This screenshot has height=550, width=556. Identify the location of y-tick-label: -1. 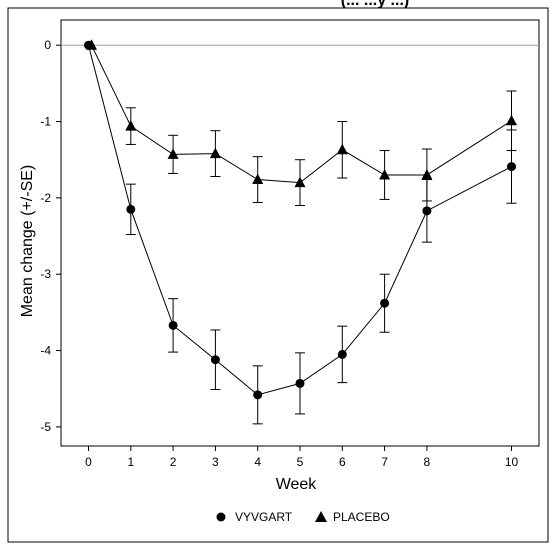
(45, 122).